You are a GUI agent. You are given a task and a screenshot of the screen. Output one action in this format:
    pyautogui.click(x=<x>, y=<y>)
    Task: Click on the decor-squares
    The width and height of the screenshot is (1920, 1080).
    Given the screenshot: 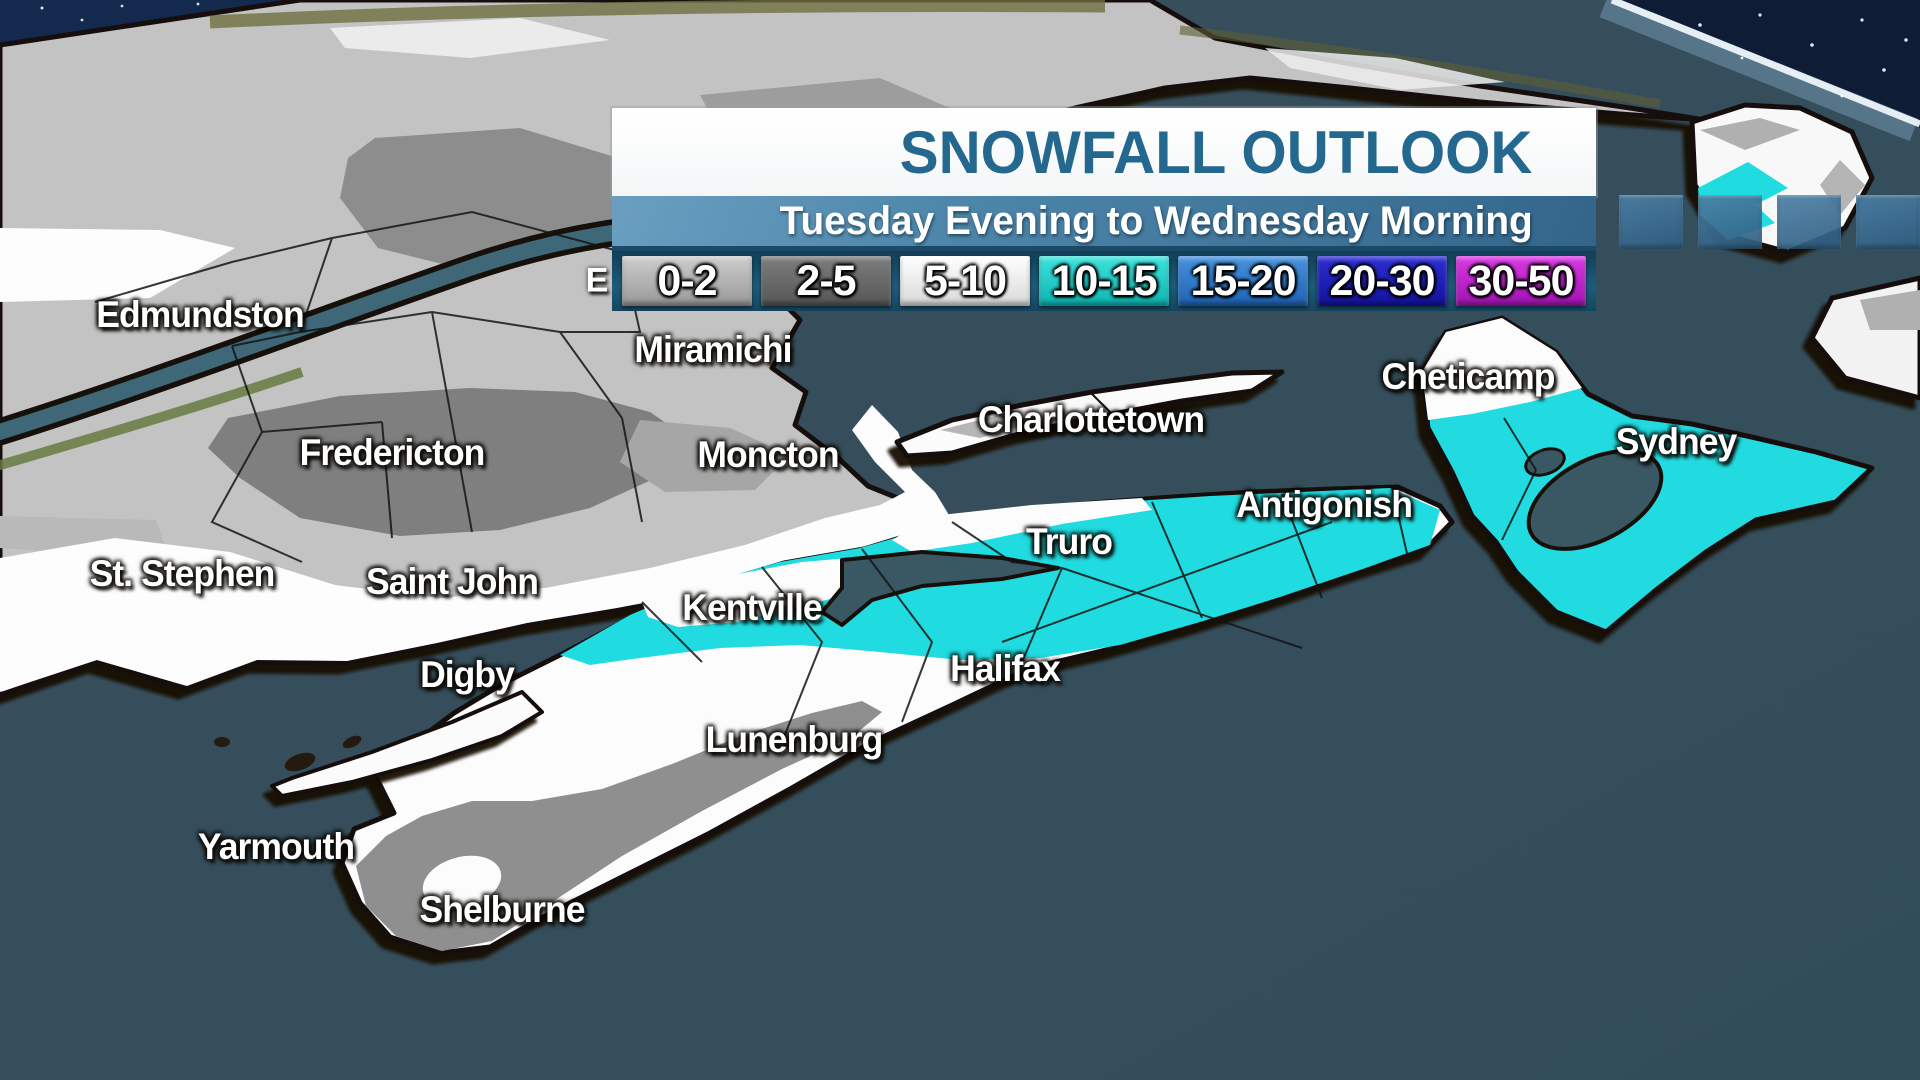 What is the action you would take?
    pyautogui.click(x=1769, y=222)
    